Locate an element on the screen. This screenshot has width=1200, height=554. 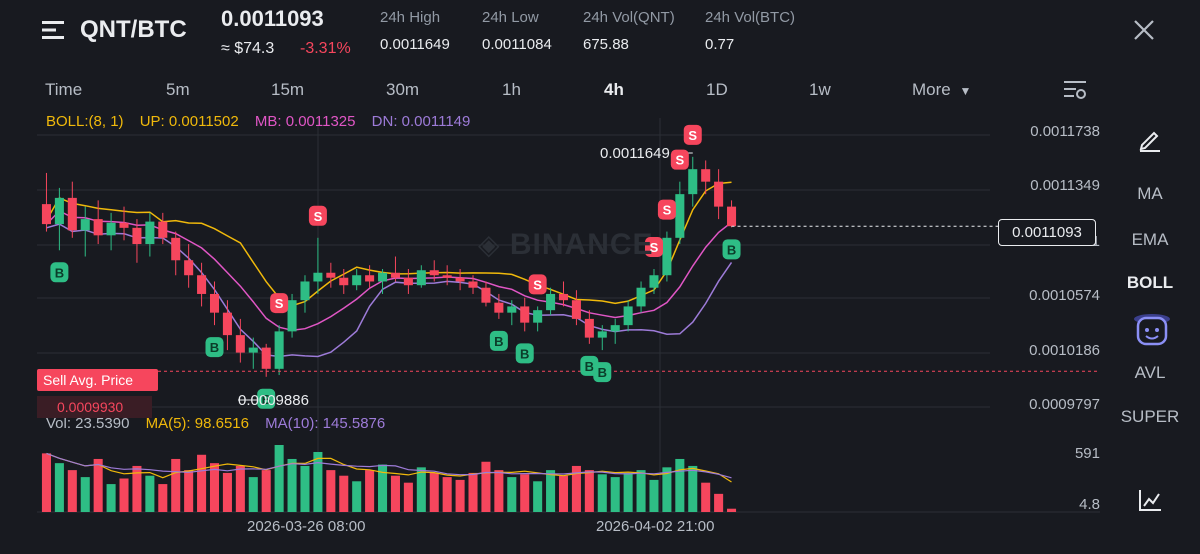
indicator-ema: EMA is located at coordinates (1150, 239).